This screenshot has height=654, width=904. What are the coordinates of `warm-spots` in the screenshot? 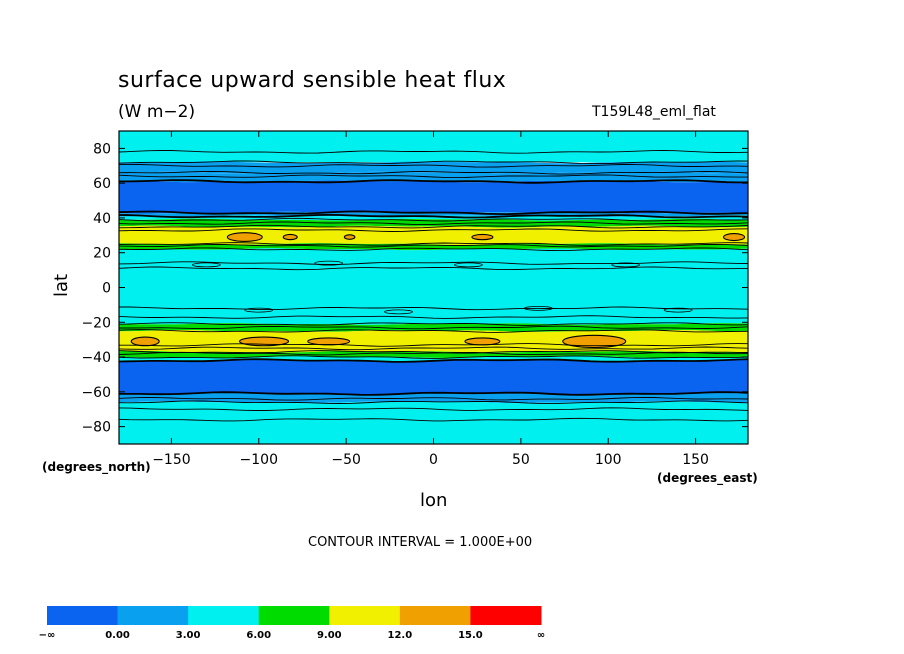 It's located at (438, 290).